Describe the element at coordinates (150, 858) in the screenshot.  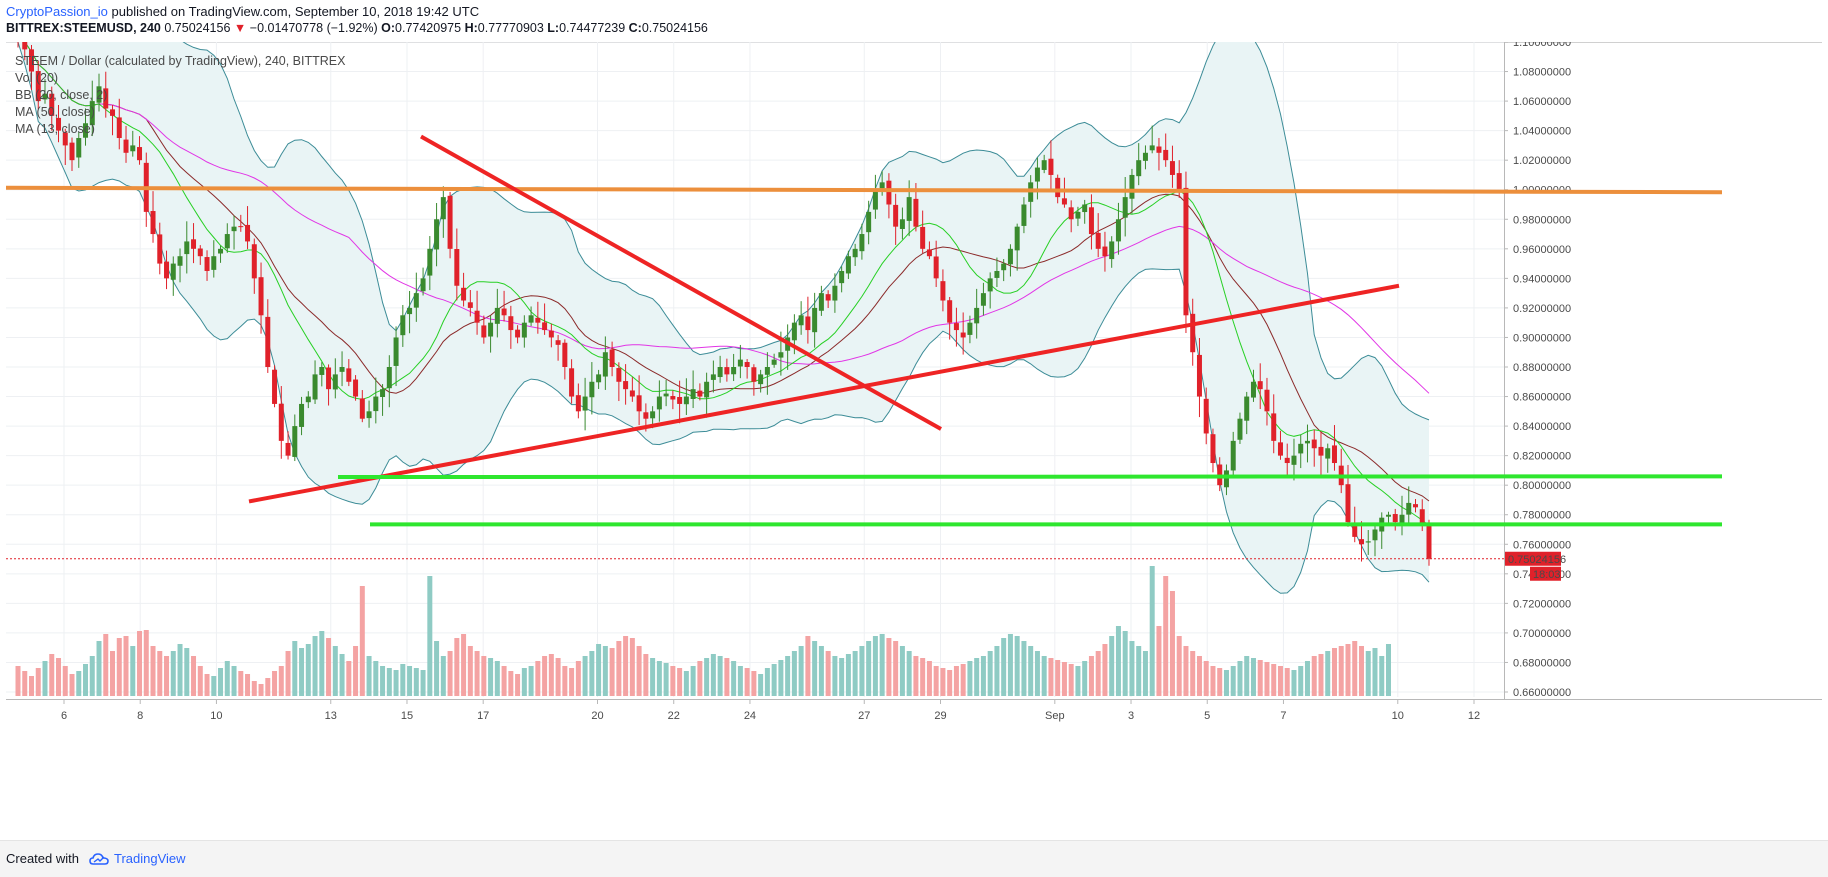
I see `tradingview-brand: TradingView` at that location.